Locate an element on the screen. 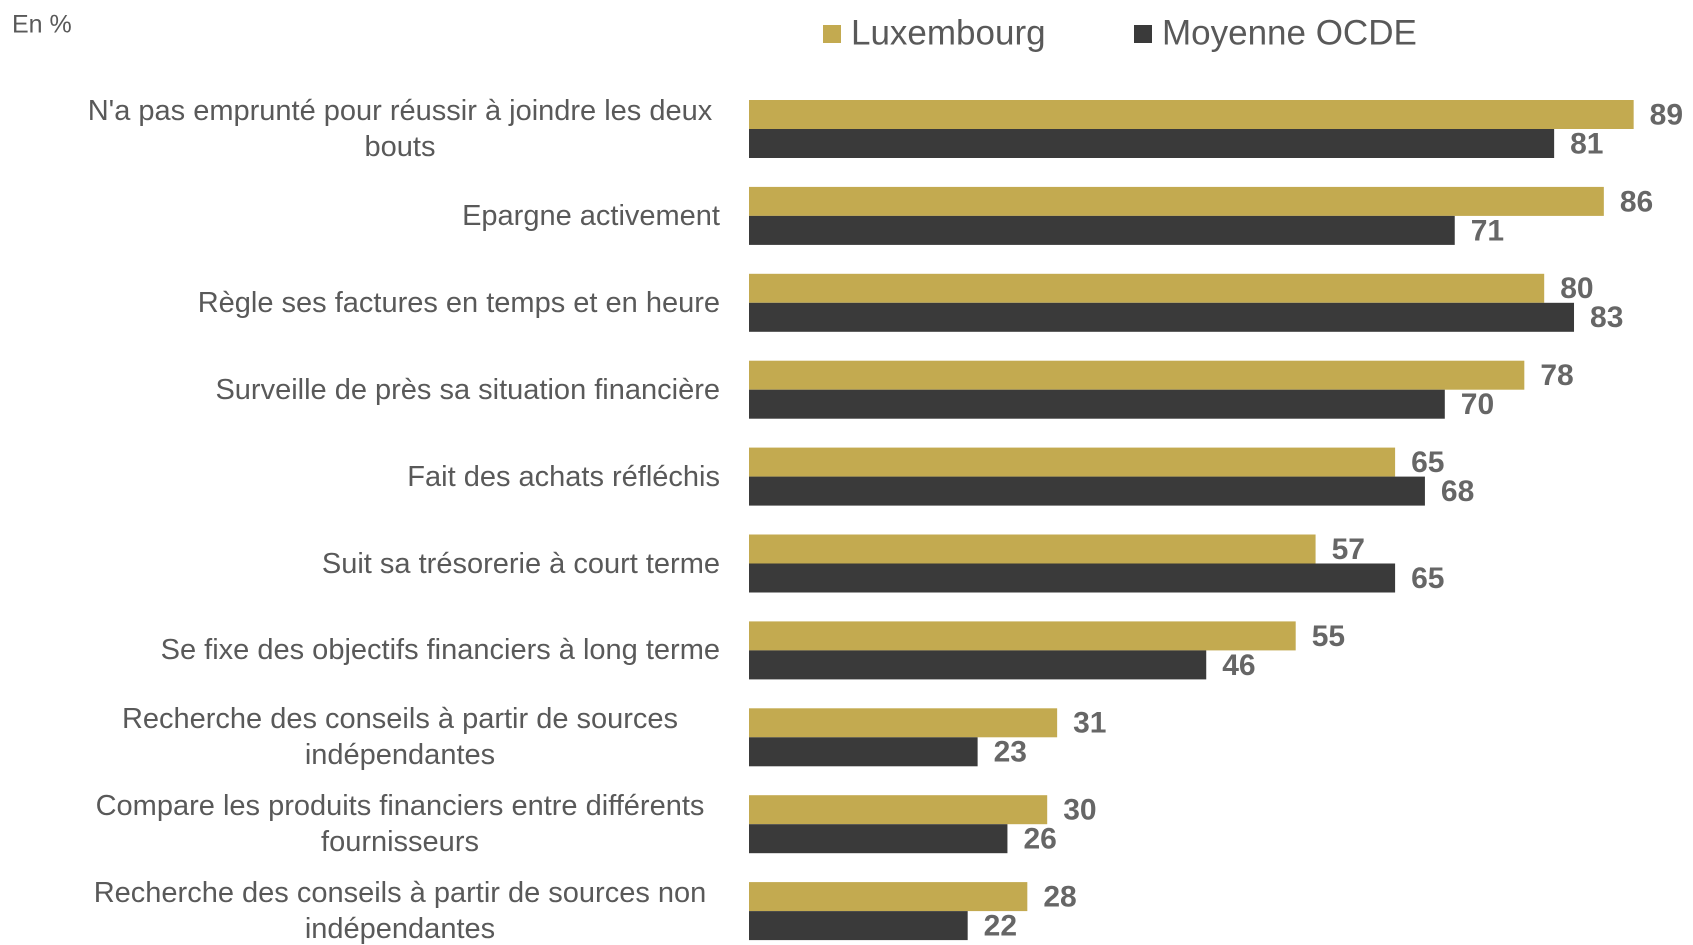  category-text: Règle ses factures en temps et en heure is located at coordinates (458, 302).